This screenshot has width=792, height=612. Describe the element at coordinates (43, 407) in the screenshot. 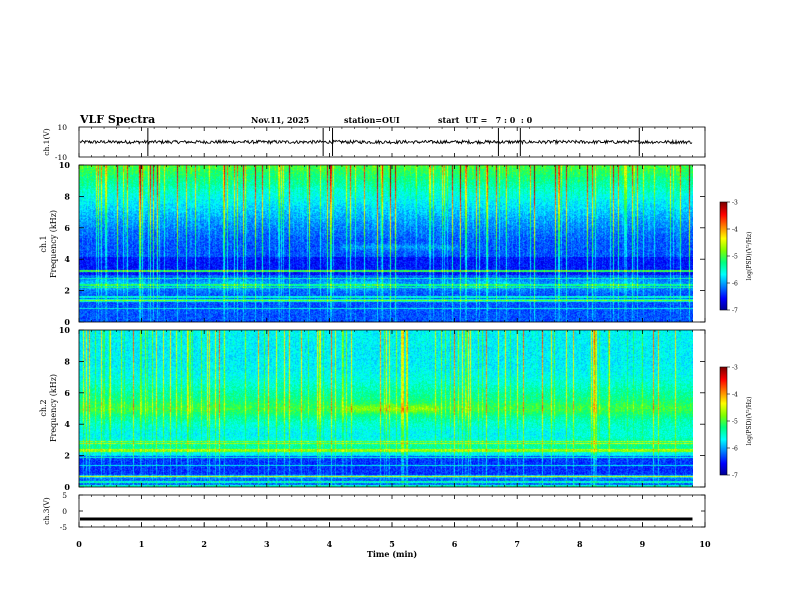

I see `ch2-channel-label: ch.2` at that location.